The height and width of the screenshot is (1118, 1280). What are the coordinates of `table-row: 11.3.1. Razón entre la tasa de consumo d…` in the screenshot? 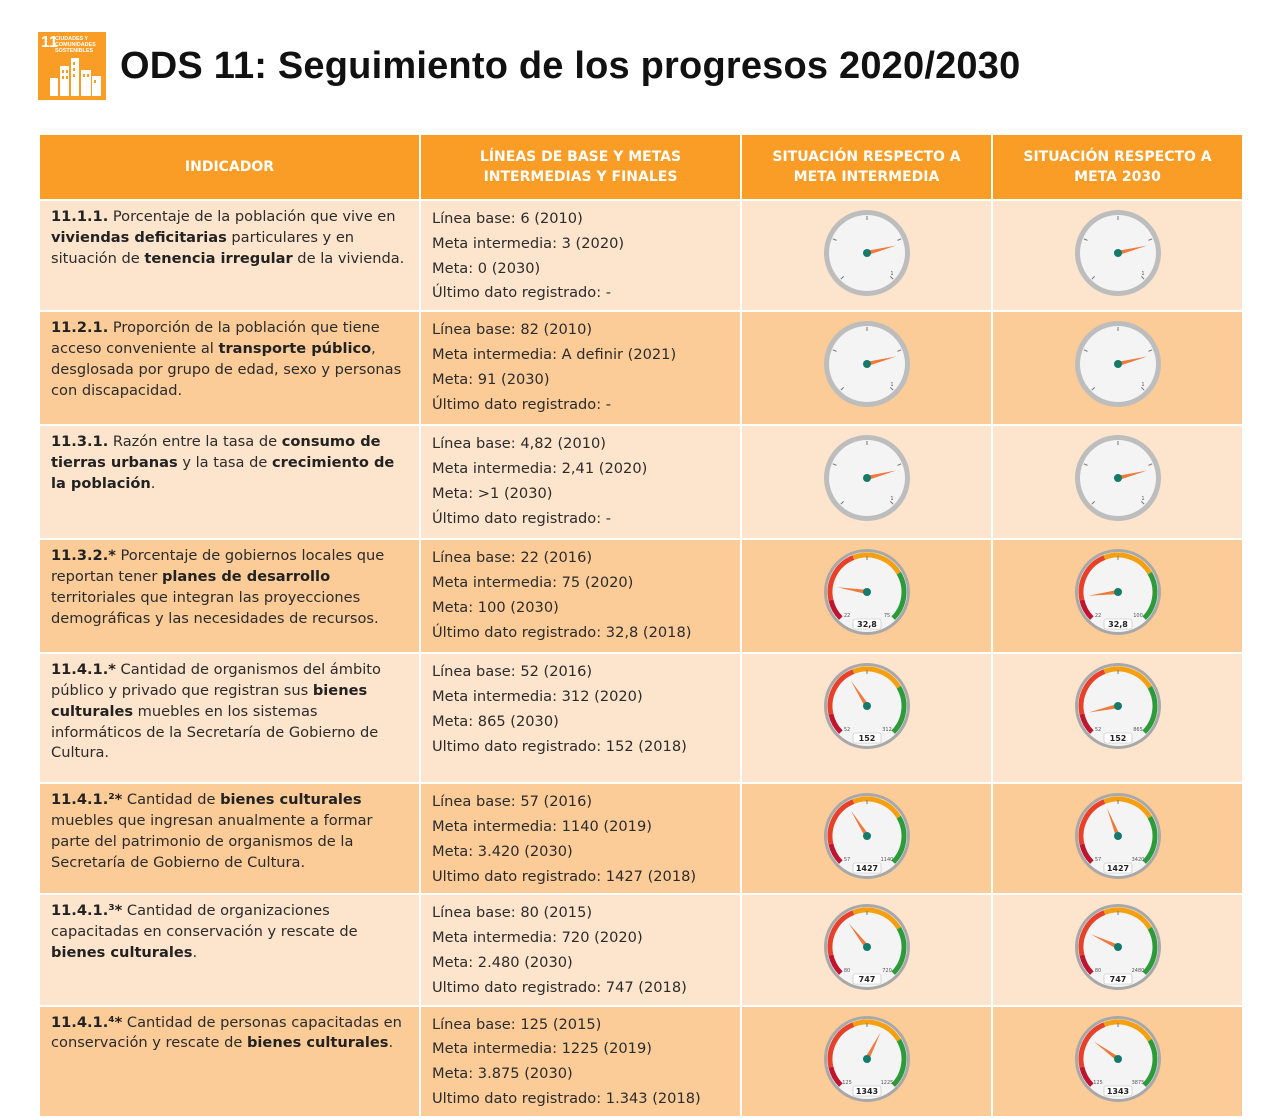 It's located at (641, 482).